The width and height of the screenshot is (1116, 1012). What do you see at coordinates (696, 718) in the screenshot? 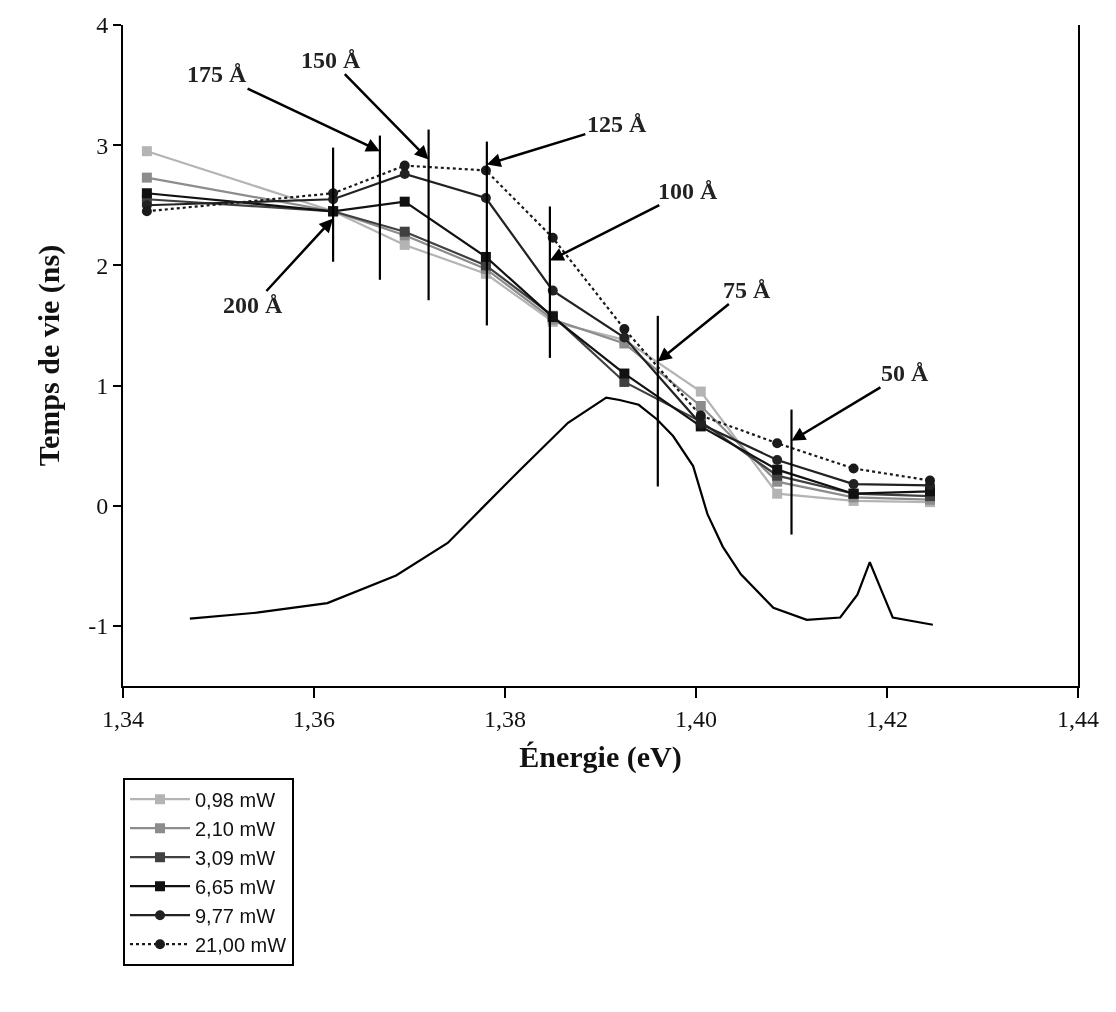
I see `x-tick-label: 1,40` at bounding box center [696, 718].